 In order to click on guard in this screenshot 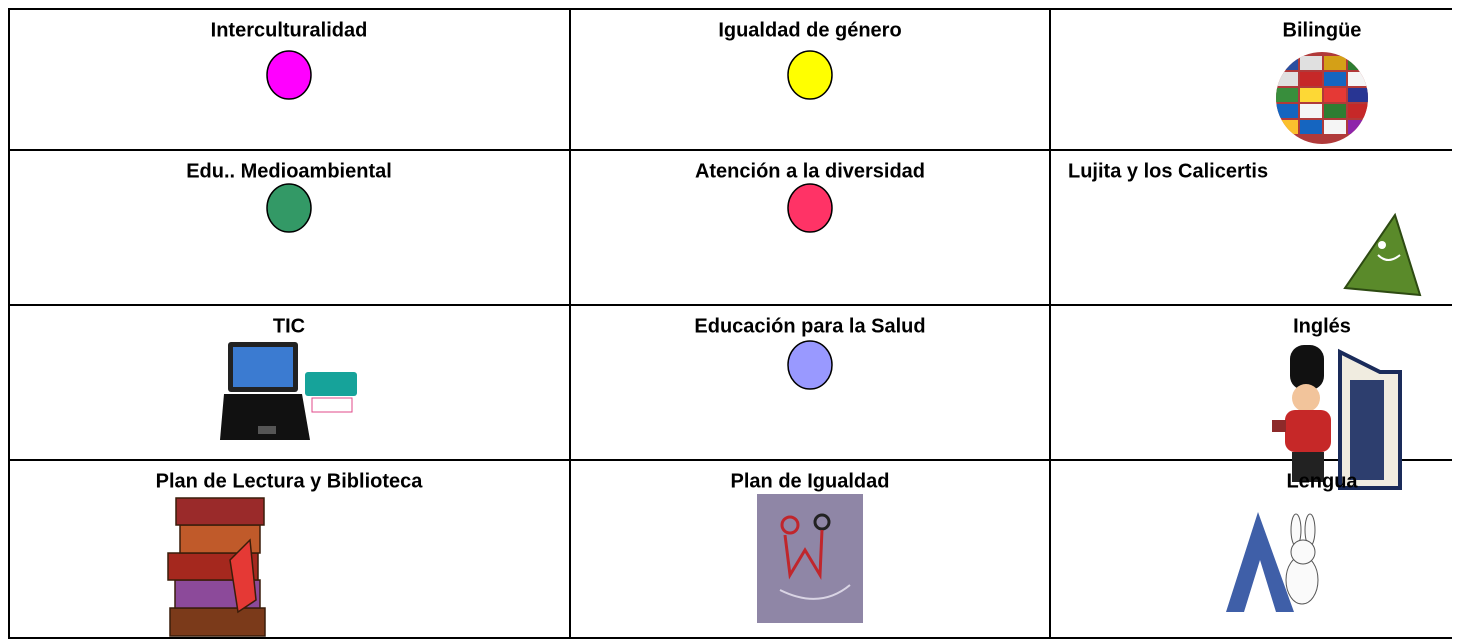, I will do `click(1337, 417)`.